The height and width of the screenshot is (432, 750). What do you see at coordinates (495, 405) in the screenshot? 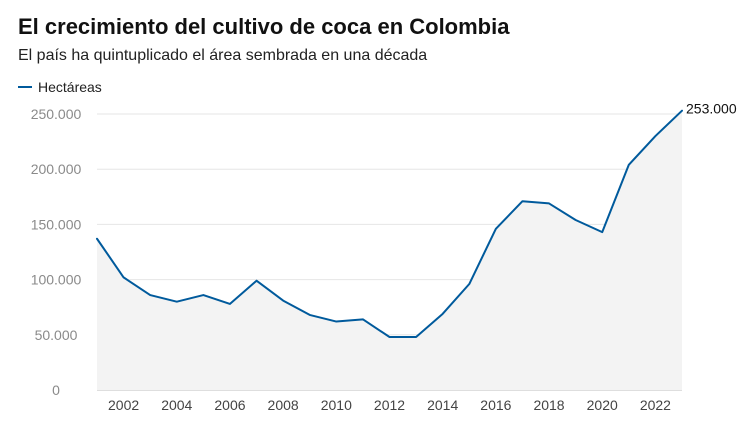
I see `x-tick-label: 2016` at bounding box center [495, 405].